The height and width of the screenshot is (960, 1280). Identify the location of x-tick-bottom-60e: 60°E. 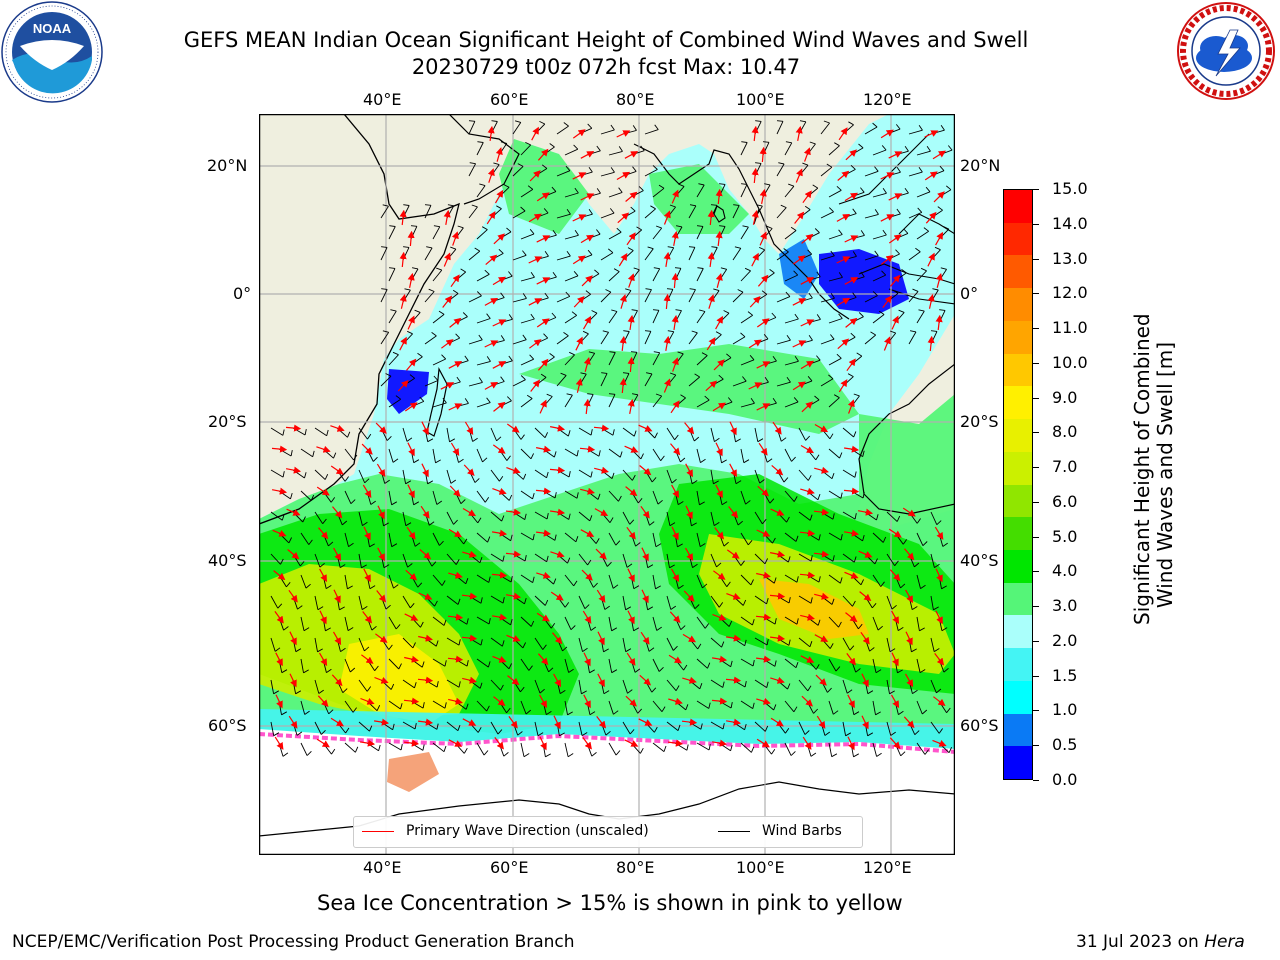
(509, 867).